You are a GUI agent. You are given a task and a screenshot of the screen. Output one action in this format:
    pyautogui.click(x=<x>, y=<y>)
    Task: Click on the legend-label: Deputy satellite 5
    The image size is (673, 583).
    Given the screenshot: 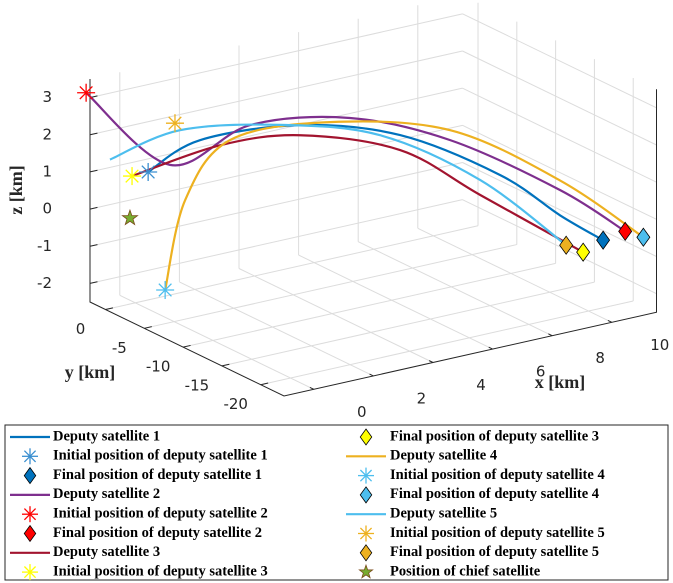 What is the action you would take?
    pyautogui.click(x=443, y=514)
    